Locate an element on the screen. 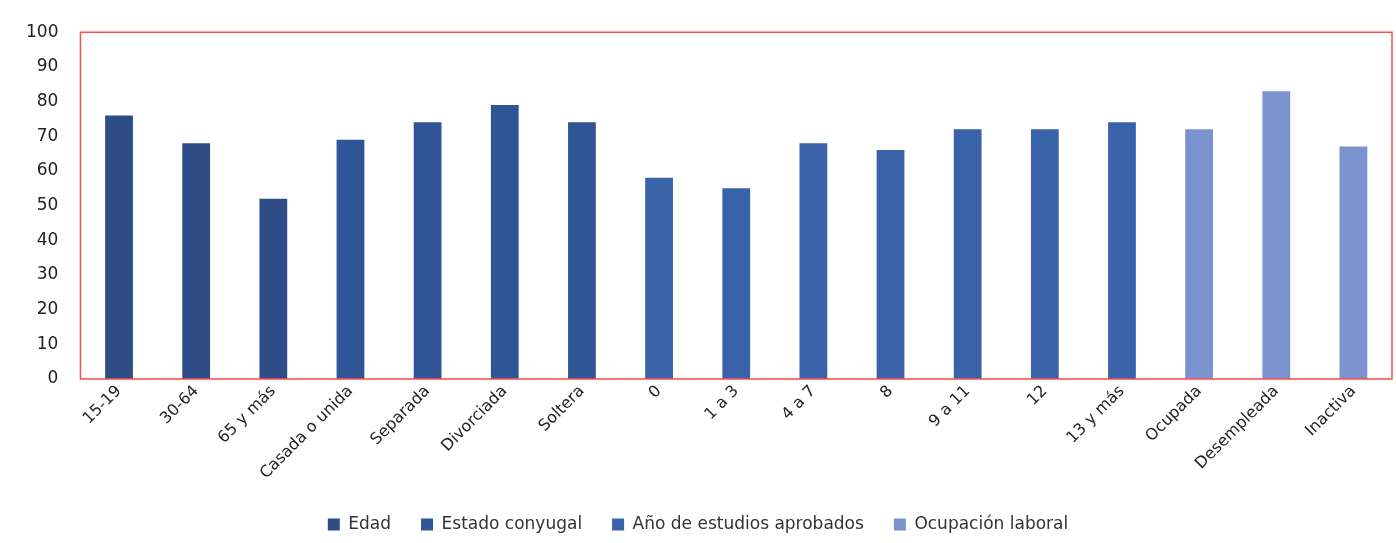 Image resolution: width=1396 pixels, height=543 pixels. y-tick-label: 100 is located at coordinates (42, 30).